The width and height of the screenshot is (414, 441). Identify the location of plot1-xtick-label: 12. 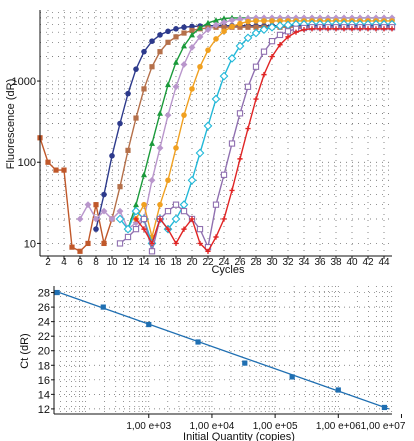
(128, 262).